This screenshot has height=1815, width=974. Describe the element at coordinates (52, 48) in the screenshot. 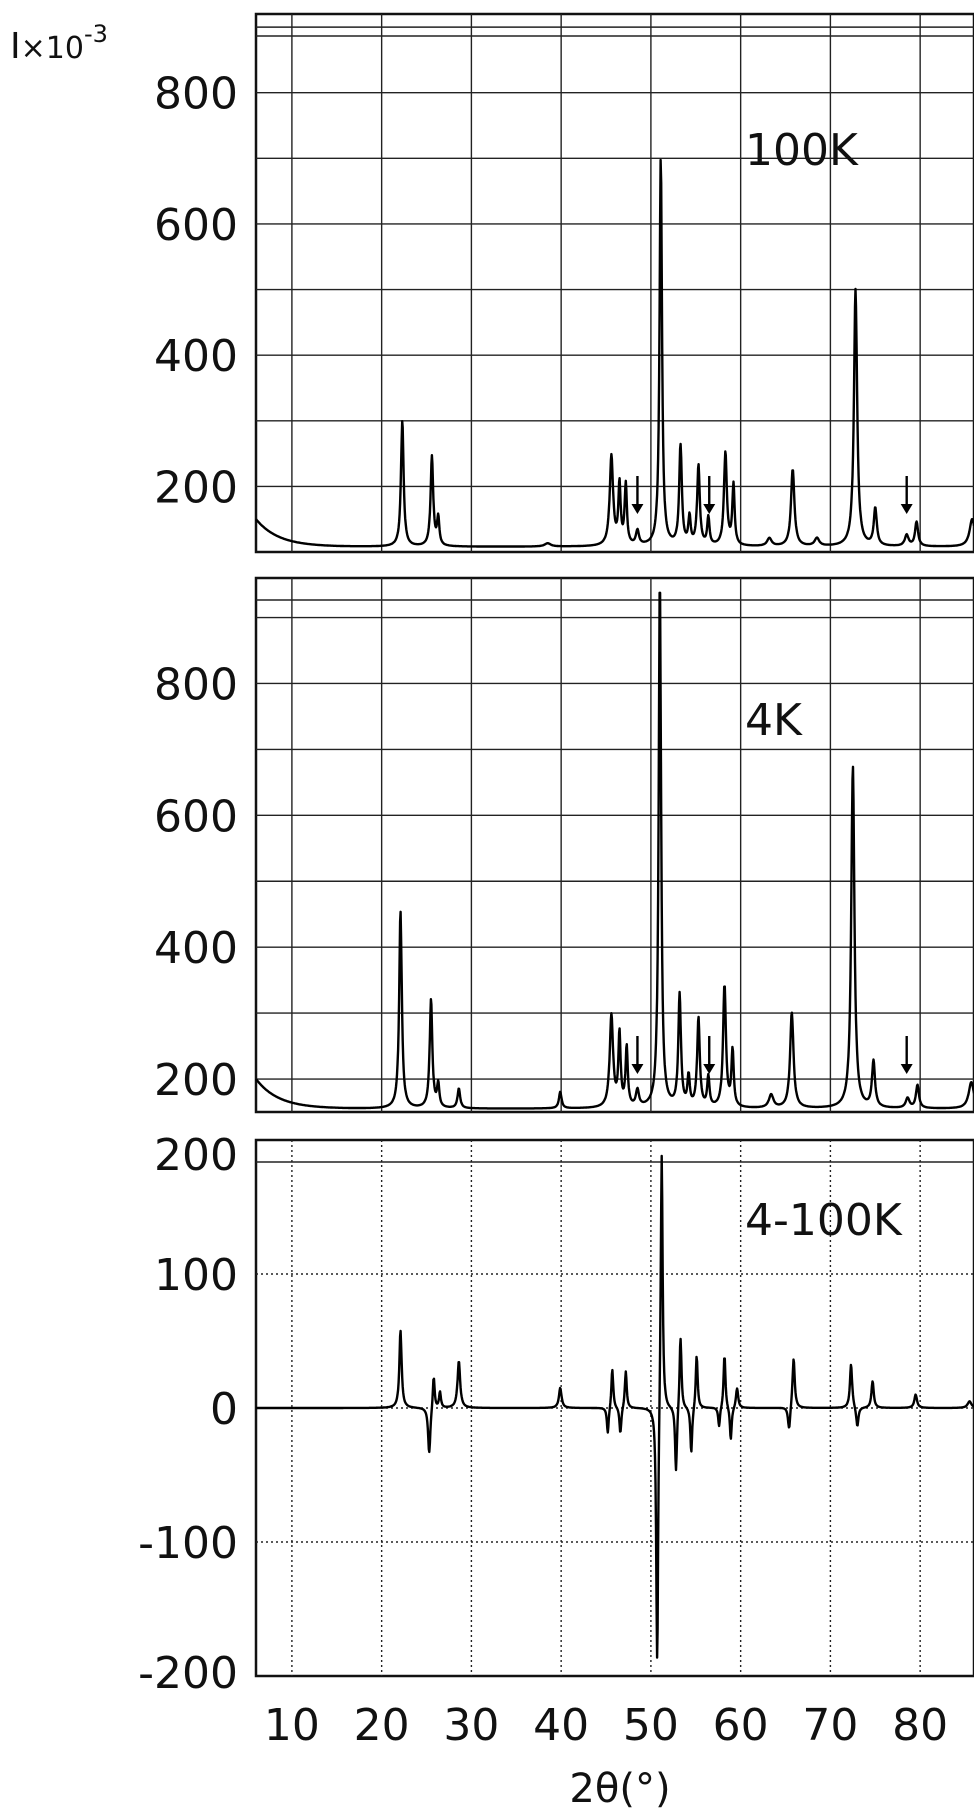

I see `y-unit-mult: ×10` at that location.